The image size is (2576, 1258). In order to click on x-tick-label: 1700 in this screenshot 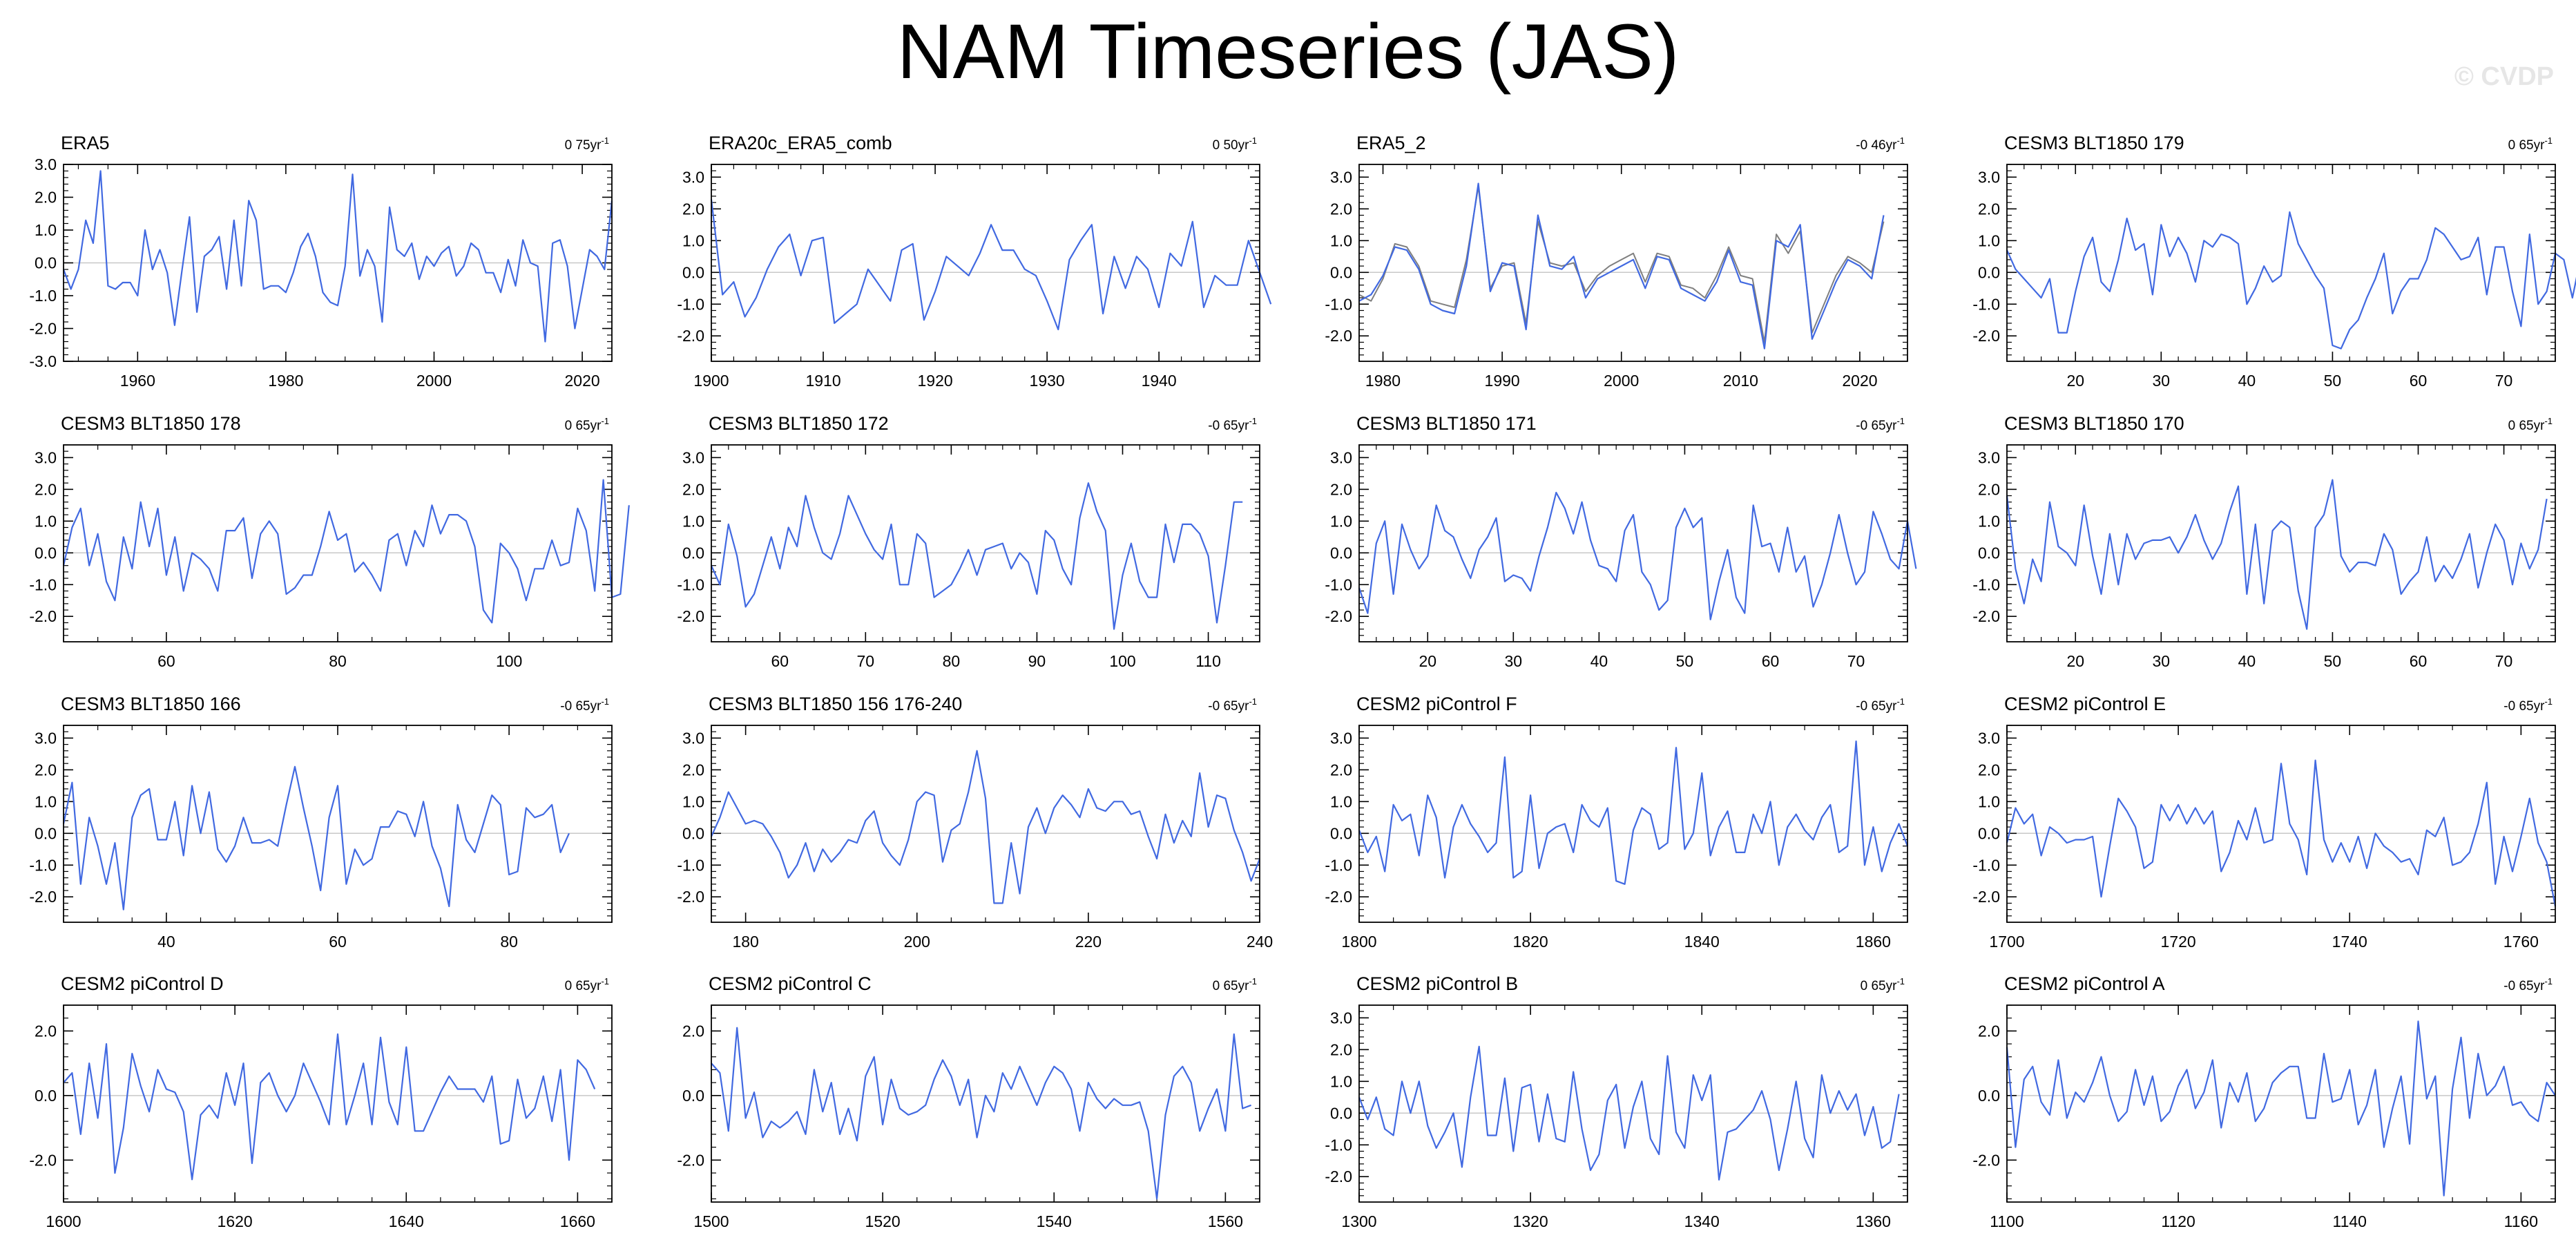, I will do `click(2006, 942)`.